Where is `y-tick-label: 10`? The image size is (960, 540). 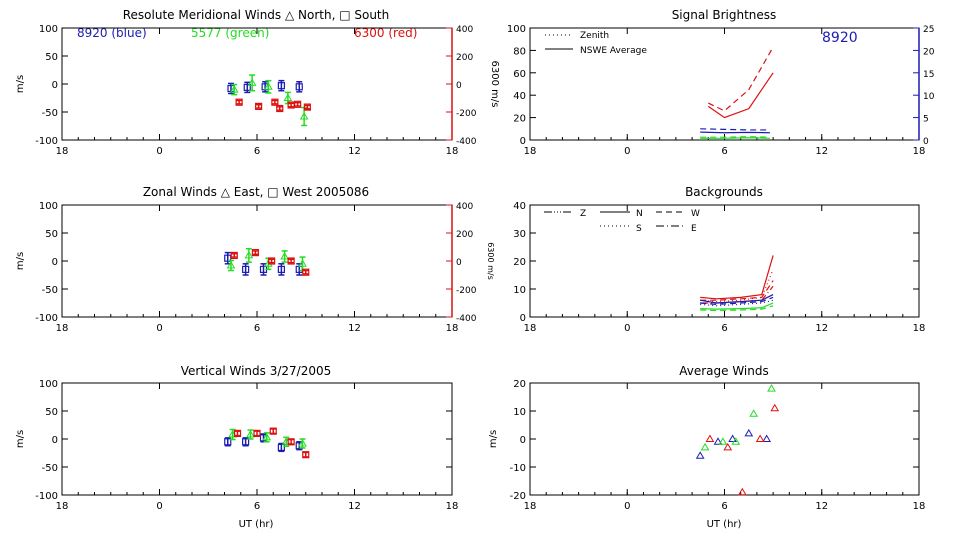
y-tick-label: 10 is located at coordinates (519, 290).